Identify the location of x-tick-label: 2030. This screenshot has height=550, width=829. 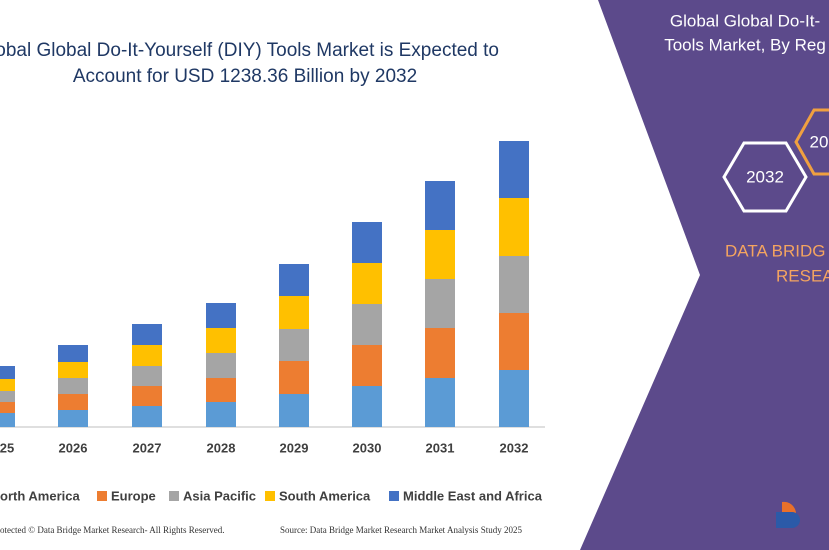
(367, 447).